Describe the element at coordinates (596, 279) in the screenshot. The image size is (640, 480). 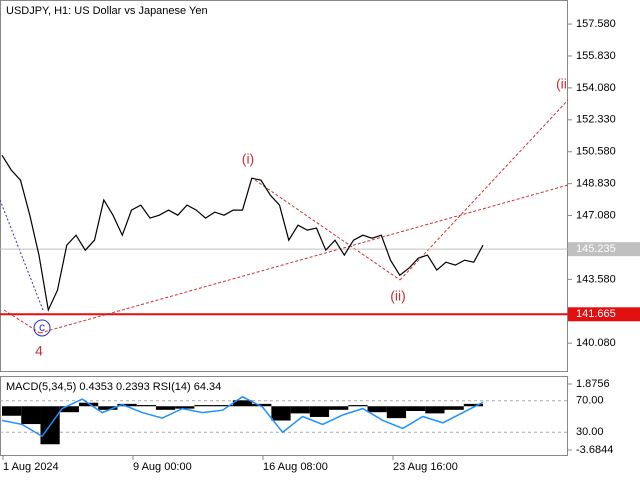
I see `y-tick-label: 143.580` at that location.